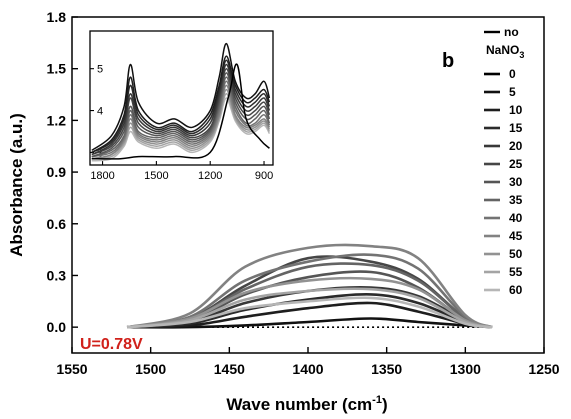 The width and height of the screenshot is (571, 419). Describe the element at coordinates (511, 32) in the screenshot. I see `legend-title-line1: no` at that location.